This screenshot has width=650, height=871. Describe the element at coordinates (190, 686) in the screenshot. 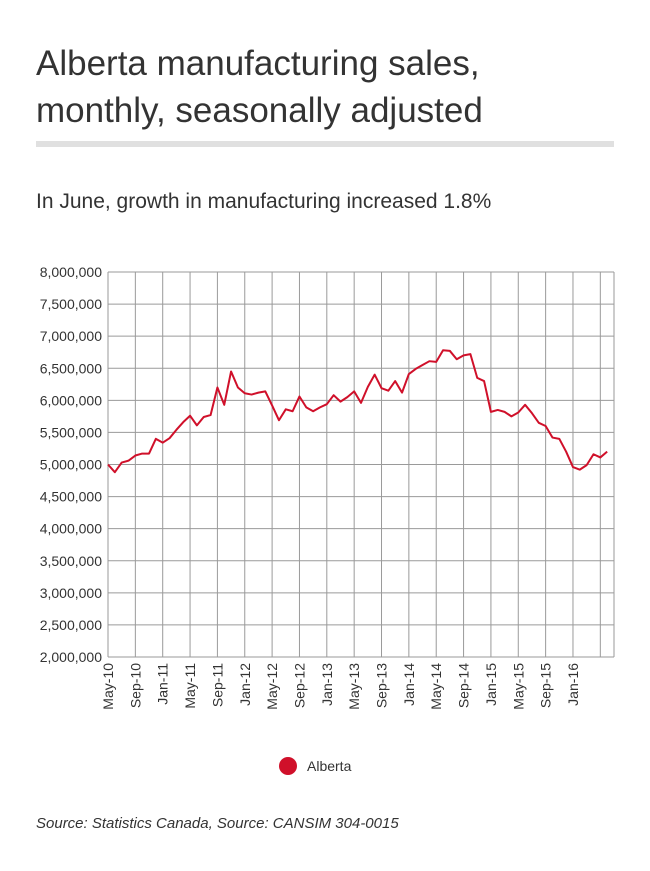

I see `x-tick-label: May-11` at that location.